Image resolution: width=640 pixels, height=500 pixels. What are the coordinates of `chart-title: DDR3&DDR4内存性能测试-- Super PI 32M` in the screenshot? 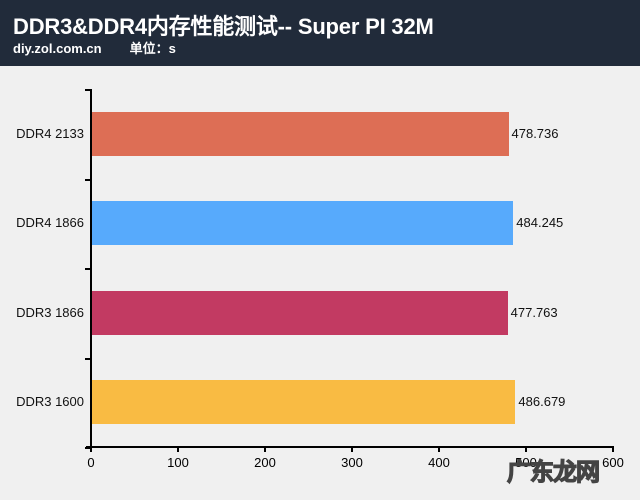 It's located at (223, 26).